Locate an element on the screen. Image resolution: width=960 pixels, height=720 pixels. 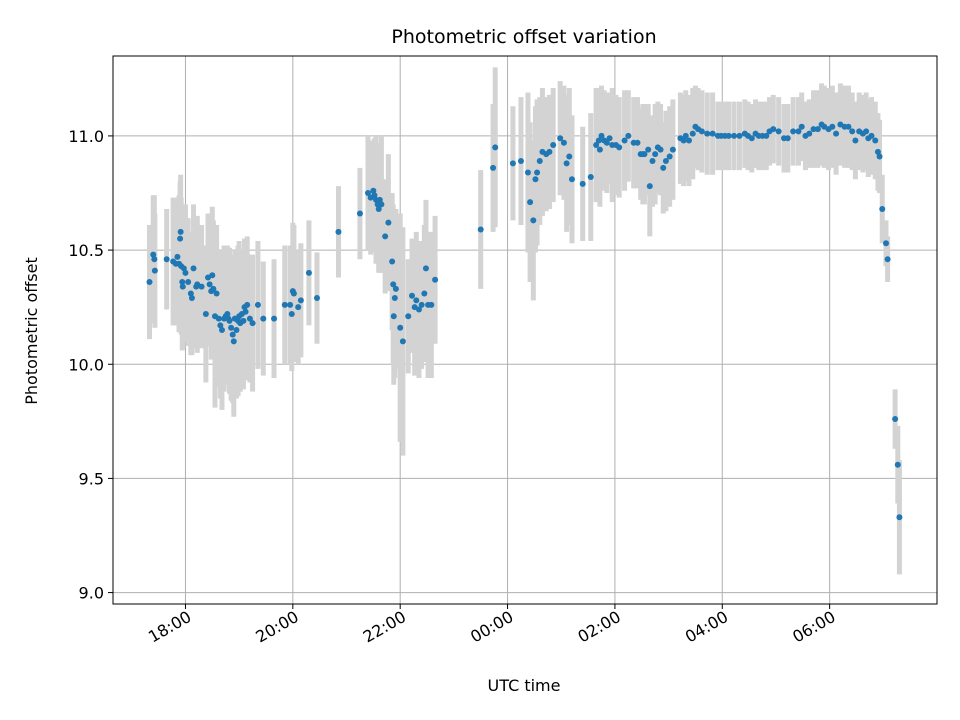
y-axis-ticks: 9.0 9.5 10.0 10.5 11.0 is located at coordinates (90, 365).